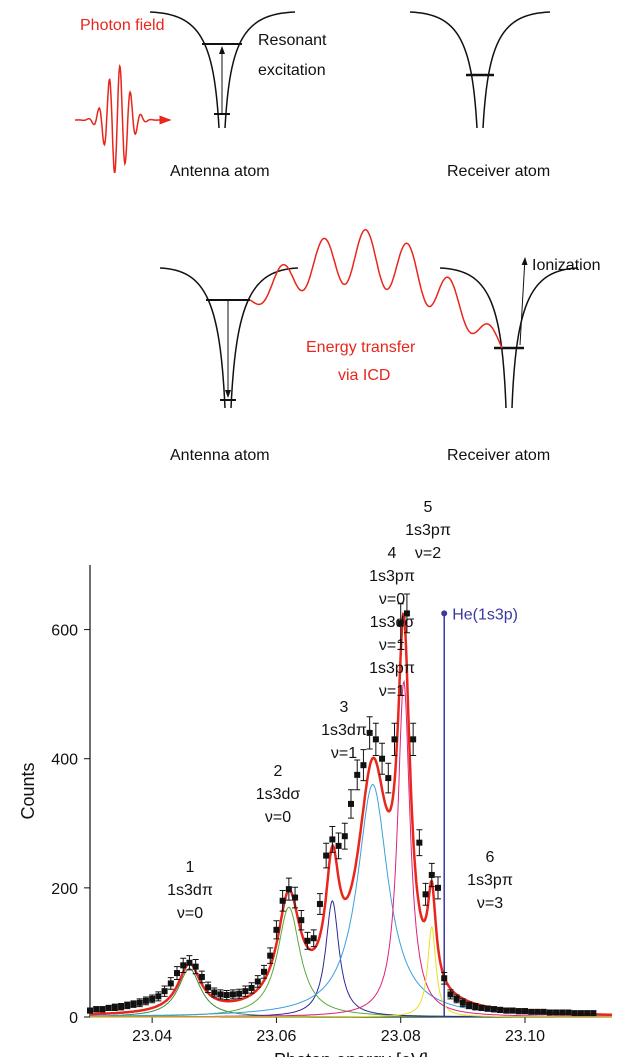  I want to click on peak-label: 1, so click(190, 867).